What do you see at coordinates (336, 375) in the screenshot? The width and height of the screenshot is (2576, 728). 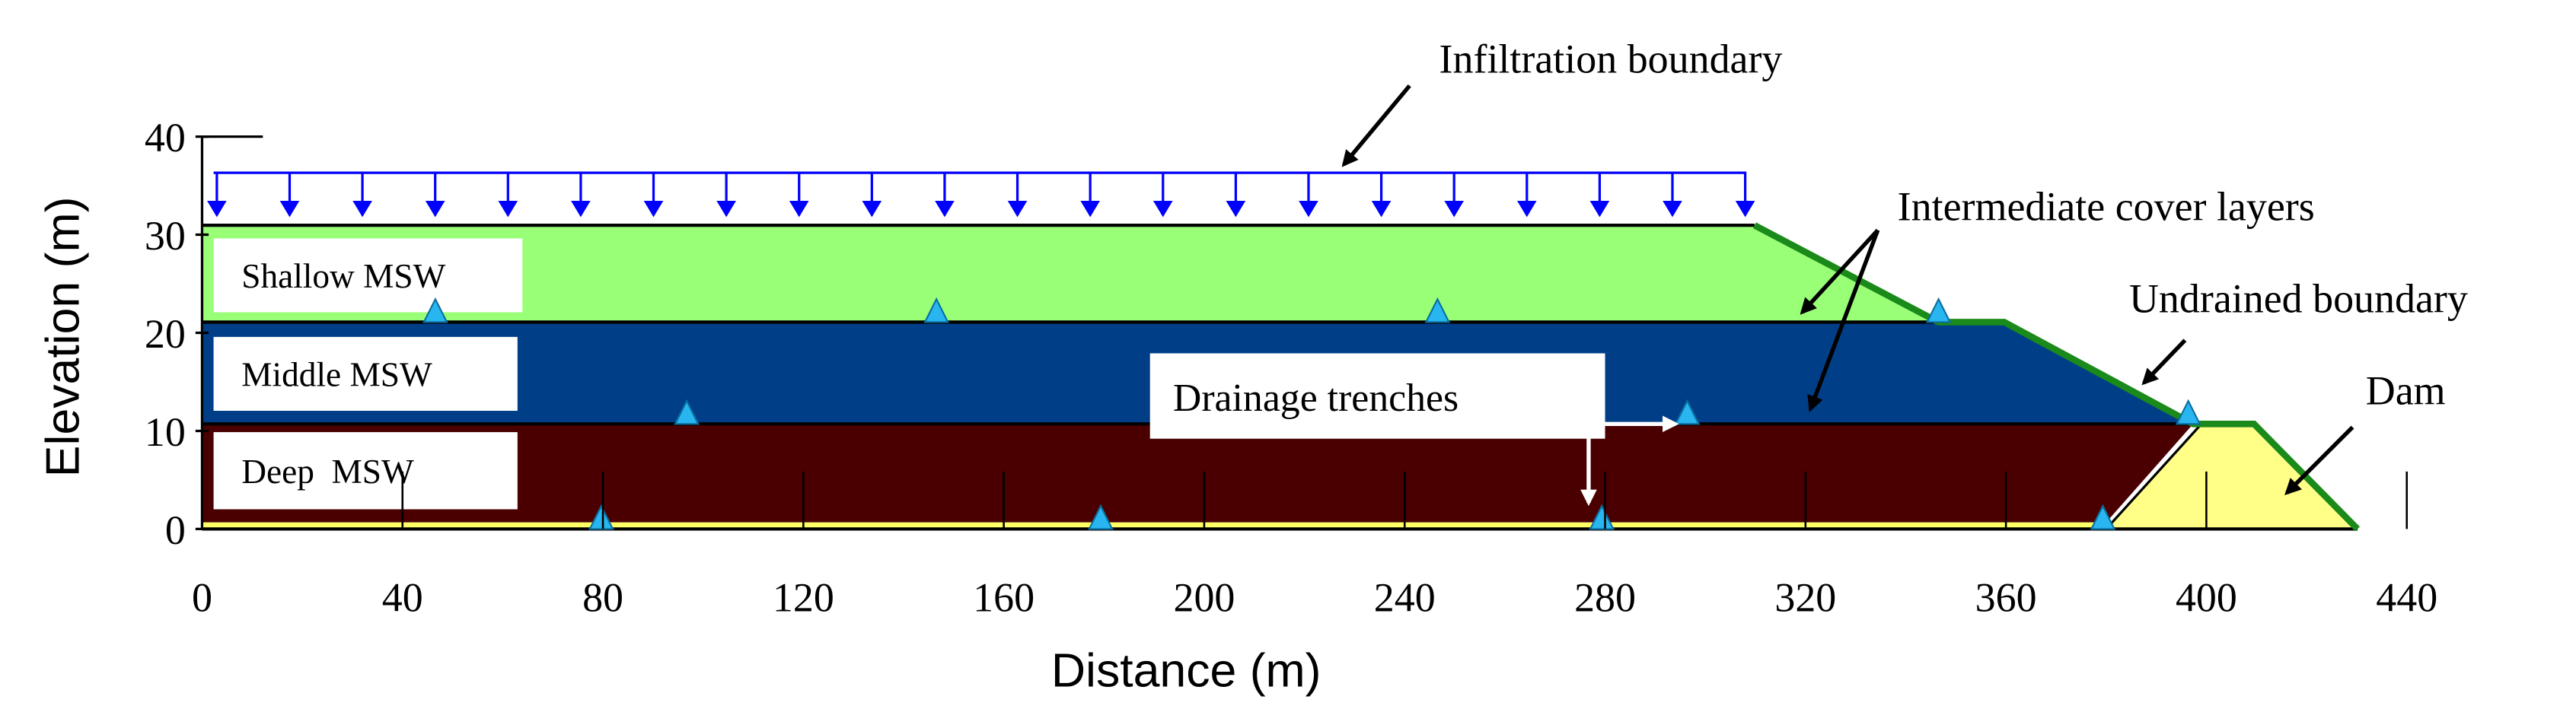 I see `layer-label: Middle MSW` at bounding box center [336, 375].